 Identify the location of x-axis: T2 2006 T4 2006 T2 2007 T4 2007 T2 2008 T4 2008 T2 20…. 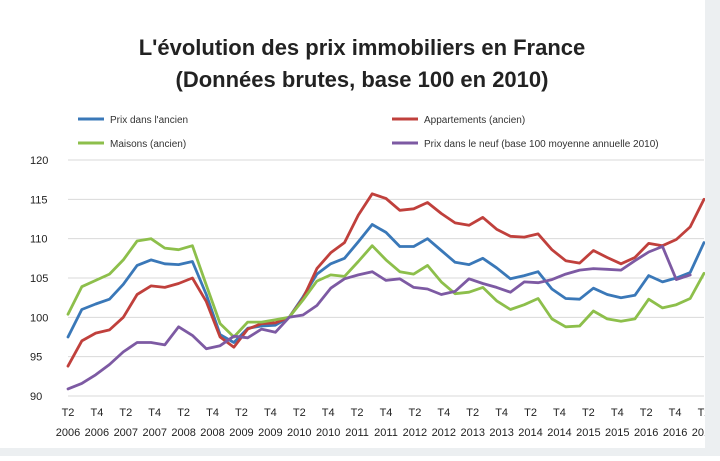
(386, 423).